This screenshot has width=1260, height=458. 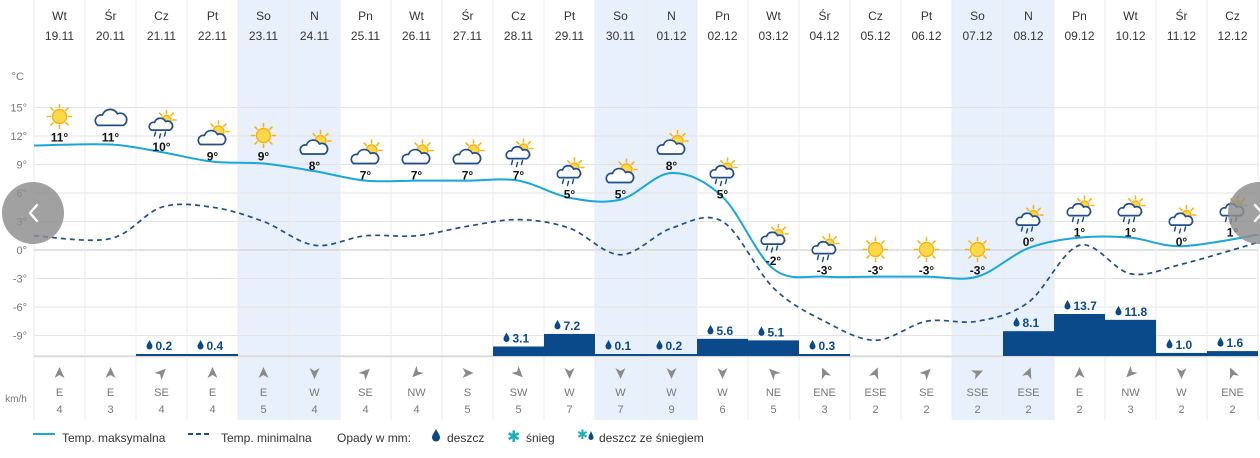 What do you see at coordinates (110, 36) in the screenshot?
I see `day-date: 20.11` at bounding box center [110, 36].